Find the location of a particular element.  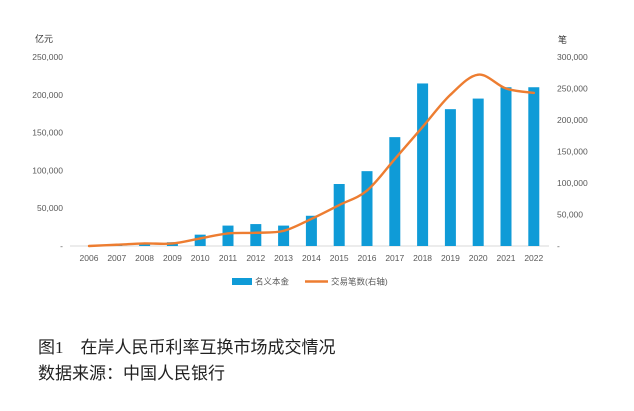

right-axis-tick-label: 200,000 is located at coordinates (572, 120).